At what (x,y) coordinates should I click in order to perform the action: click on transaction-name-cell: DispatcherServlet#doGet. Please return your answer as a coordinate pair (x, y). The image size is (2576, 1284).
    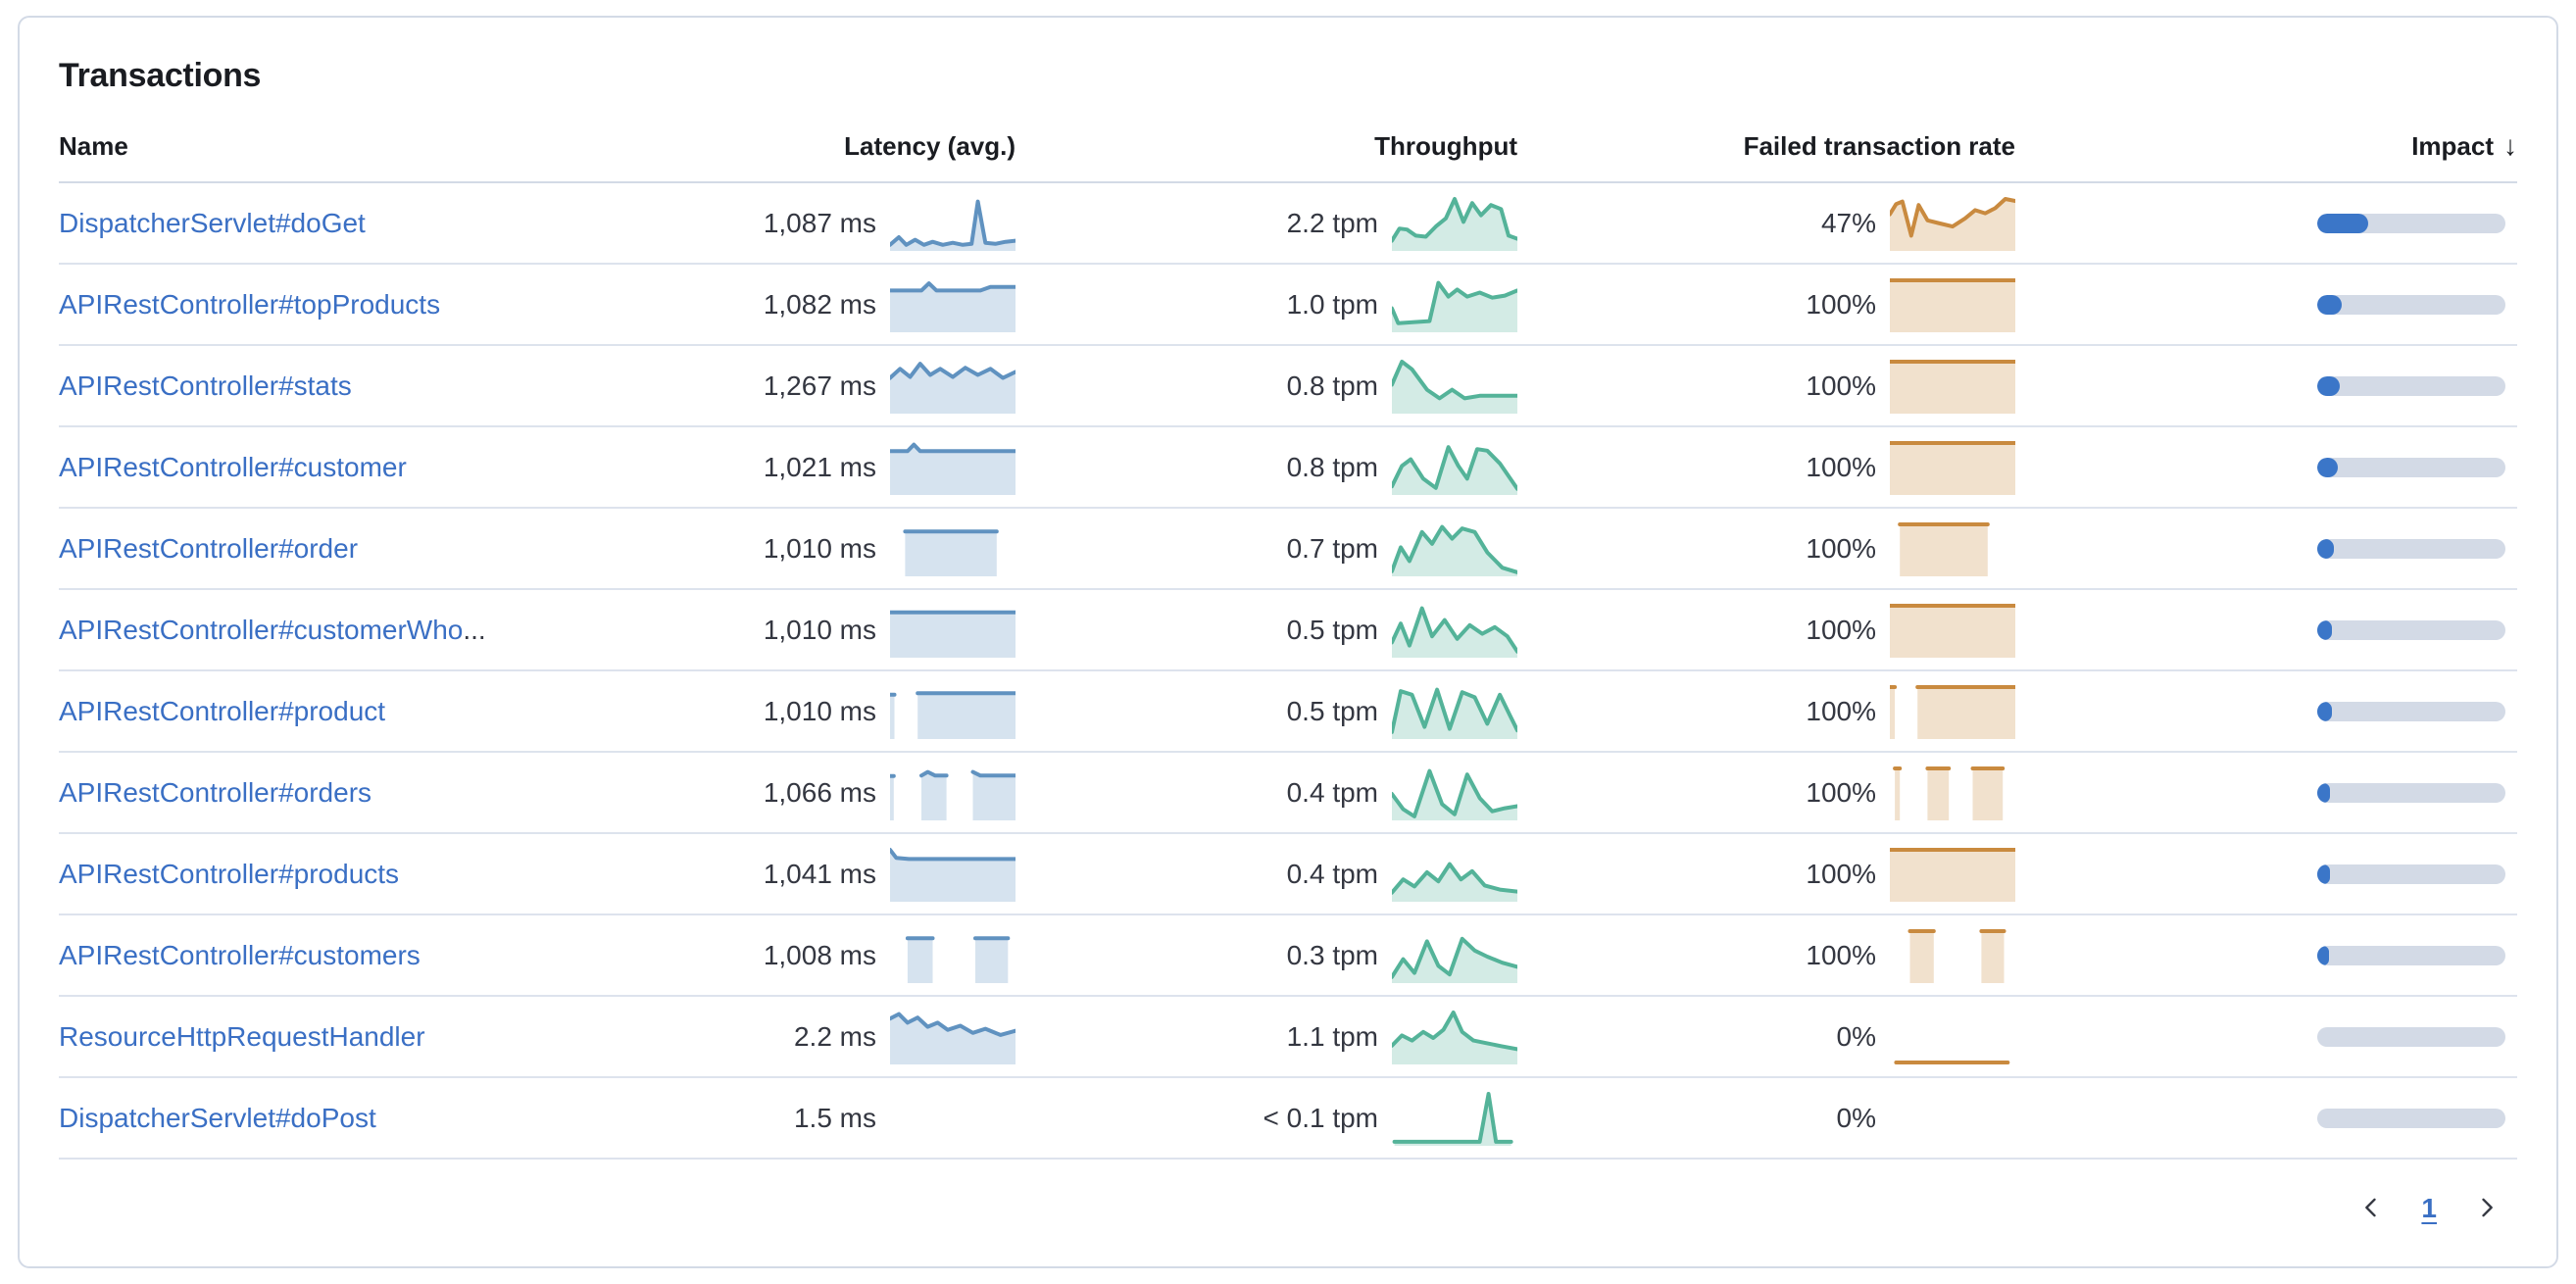
    Looking at the image, I should click on (375, 223).